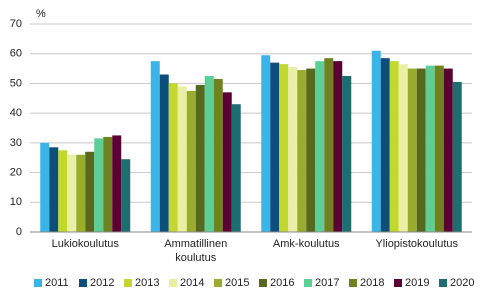 The image size is (491, 299). What do you see at coordinates (16, 83) in the screenshot?
I see `y-tick-label: 50` at bounding box center [16, 83].